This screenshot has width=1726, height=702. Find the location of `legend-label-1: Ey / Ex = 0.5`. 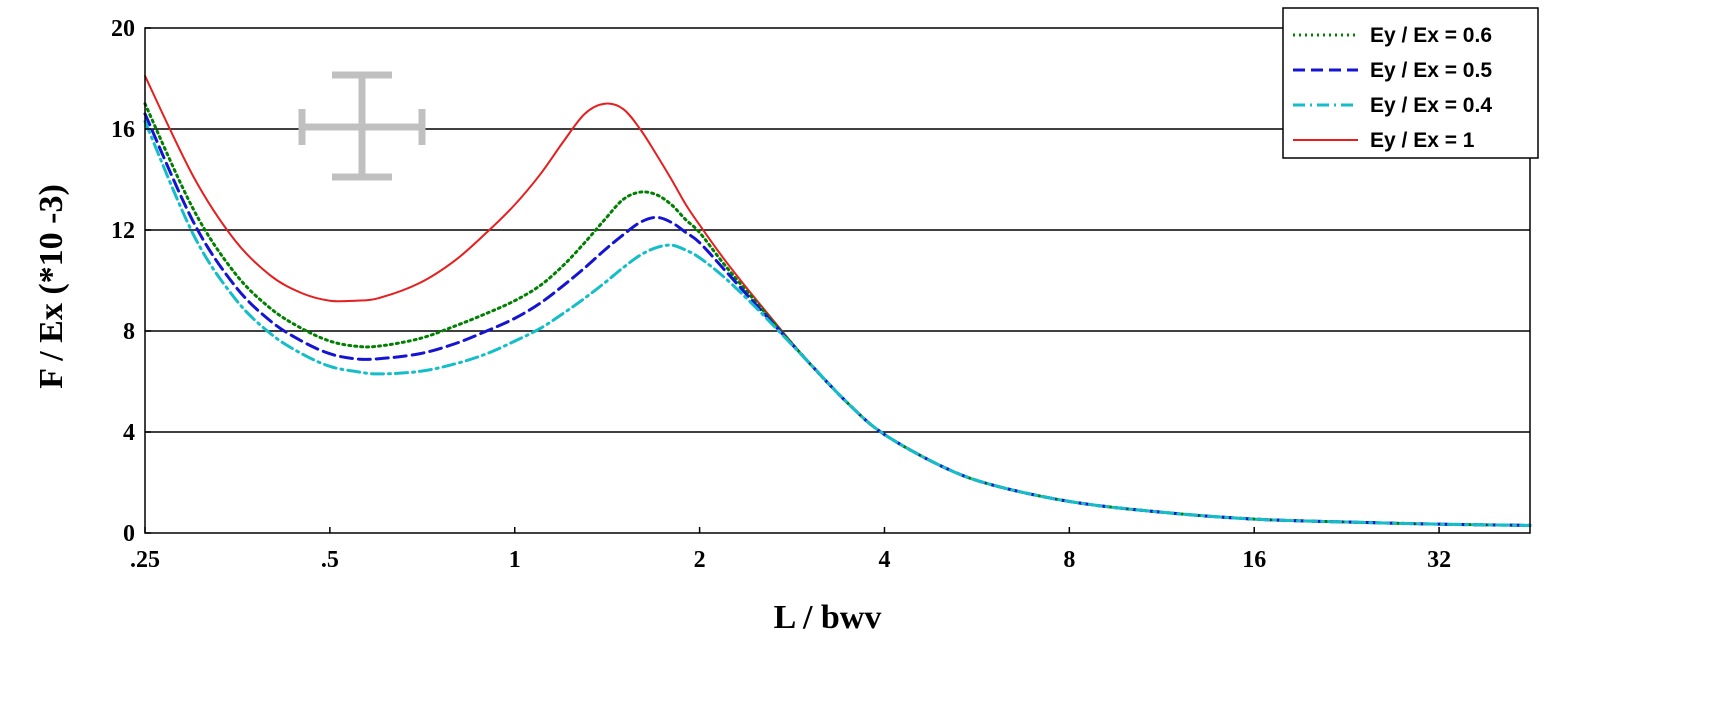

legend-label-1: Ey / Ex = 0.5 is located at coordinates (1431, 70).